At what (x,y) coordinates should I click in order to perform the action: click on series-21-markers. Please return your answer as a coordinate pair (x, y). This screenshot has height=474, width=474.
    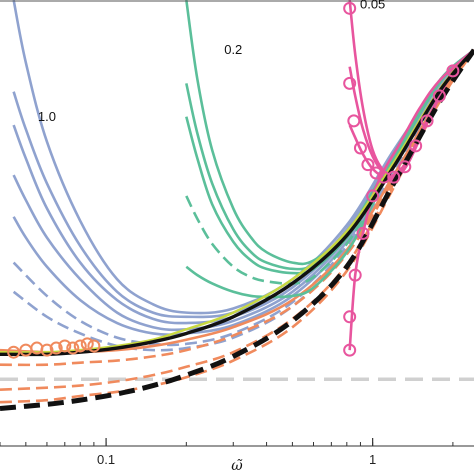
    Looking at the image, I should click on (361, 273).